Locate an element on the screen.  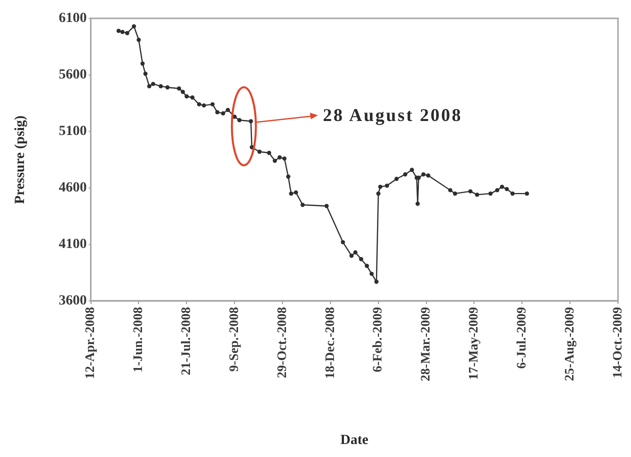
x-tick-label: 21-Jul.-2008 is located at coordinates (186, 341).